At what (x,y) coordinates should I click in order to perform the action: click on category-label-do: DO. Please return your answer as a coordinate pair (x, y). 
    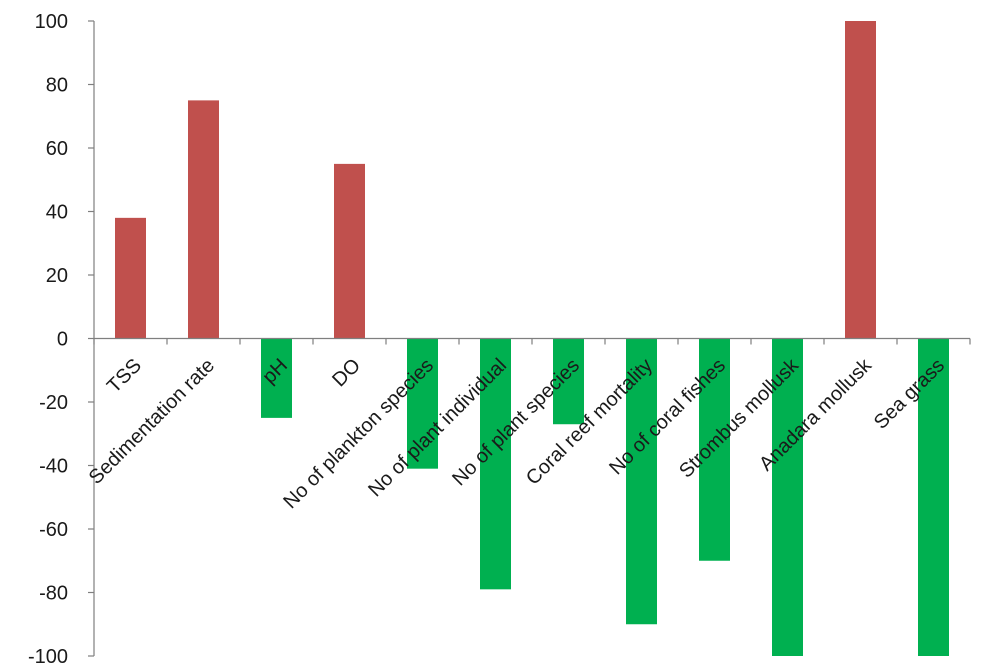
    Looking at the image, I should click on (346, 372).